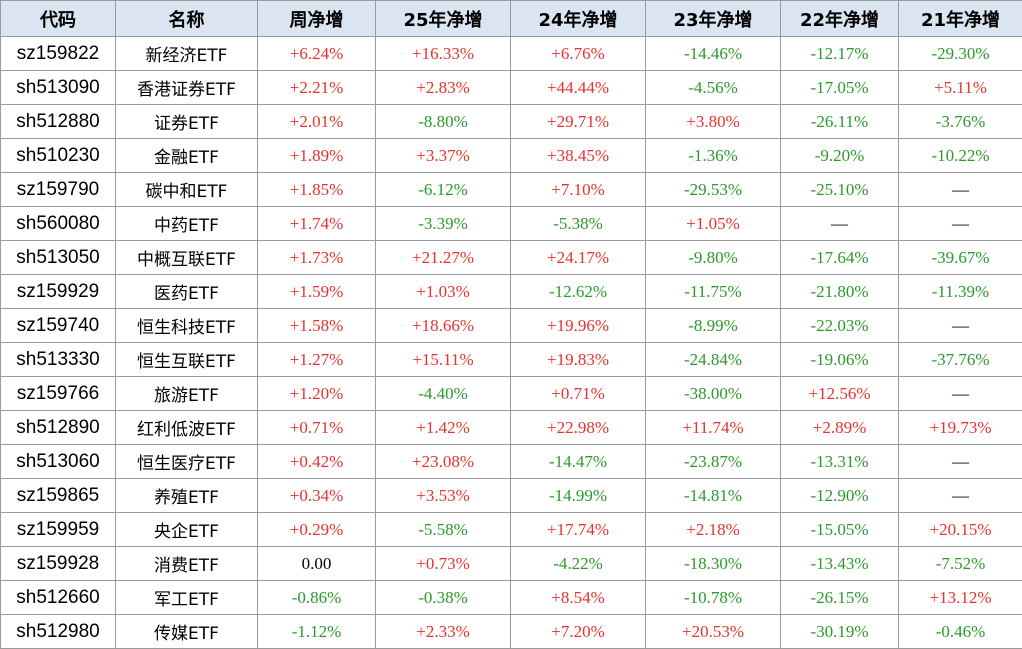 This screenshot has width=1022, height=649. I want to click on value-cell: -10.22%, so click(960, 155).